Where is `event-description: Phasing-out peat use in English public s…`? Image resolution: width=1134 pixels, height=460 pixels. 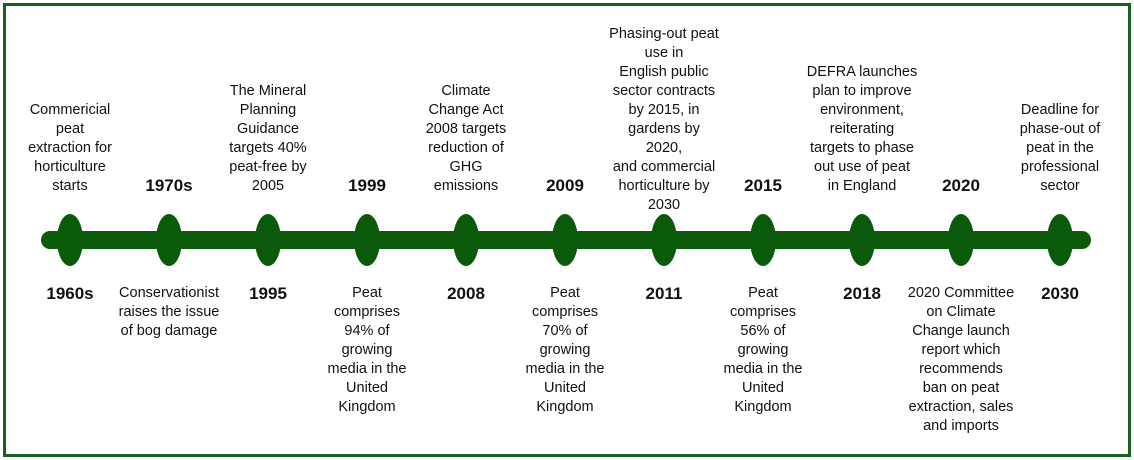
event-description: Phasing-out peat use in English public s… is located at coordinates (664, 119).